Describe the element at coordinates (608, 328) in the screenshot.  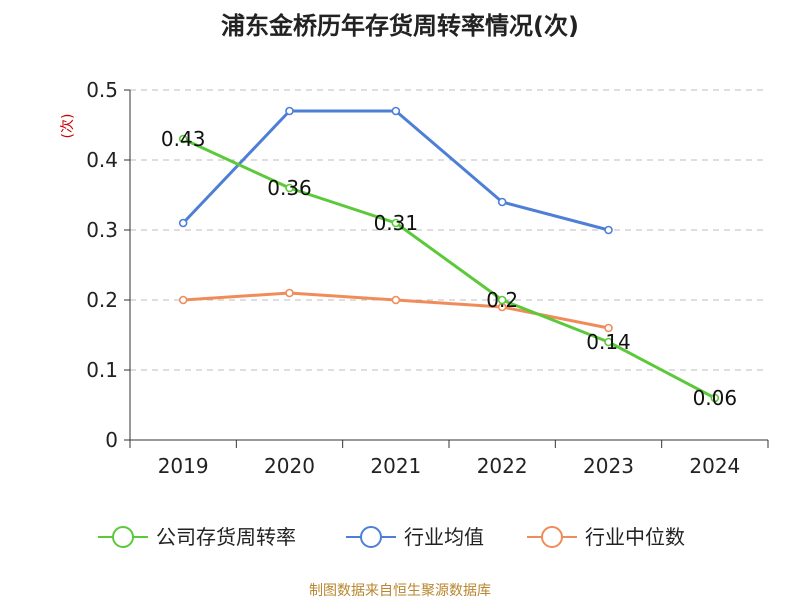
I see `point-2-2023` at that location.